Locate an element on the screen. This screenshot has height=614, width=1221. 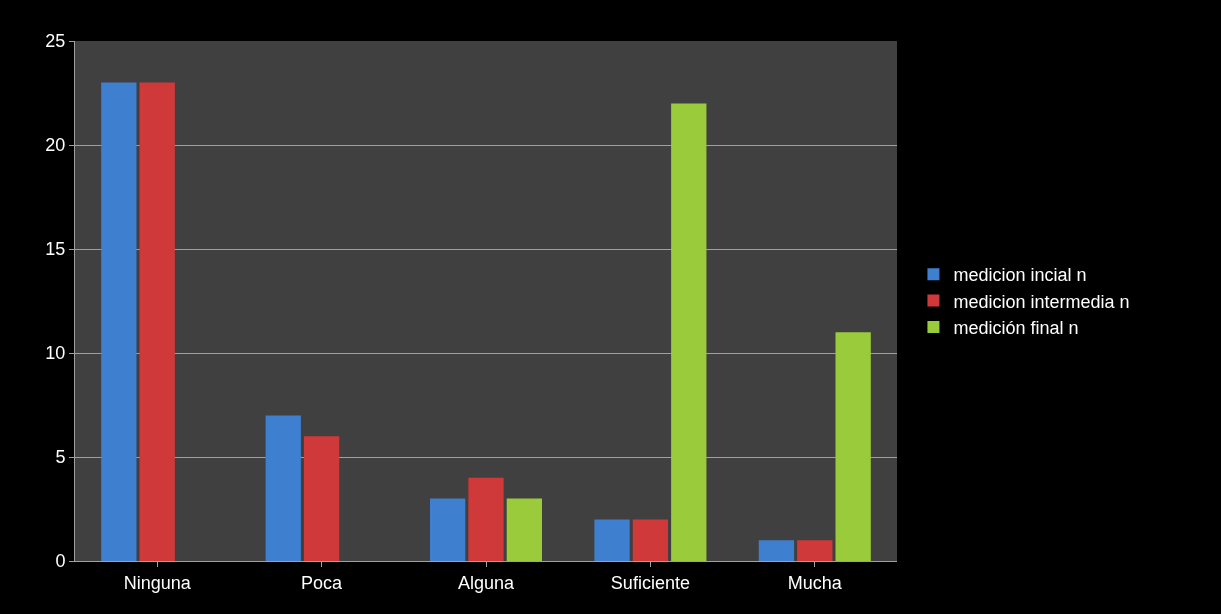
x-tick-label: Suficiente is located at coordinates (650, 582).